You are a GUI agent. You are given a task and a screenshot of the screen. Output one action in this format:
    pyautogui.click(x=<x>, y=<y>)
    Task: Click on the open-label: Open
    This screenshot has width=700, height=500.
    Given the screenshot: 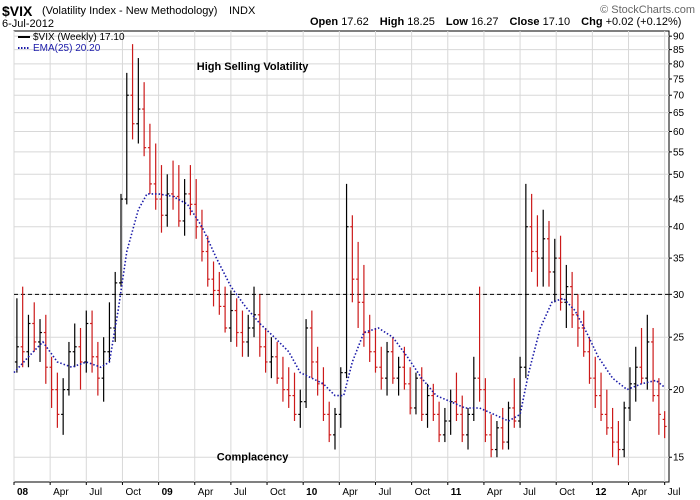 What is the action you would take?
    pyautogui.click(x=324, y=22)
    